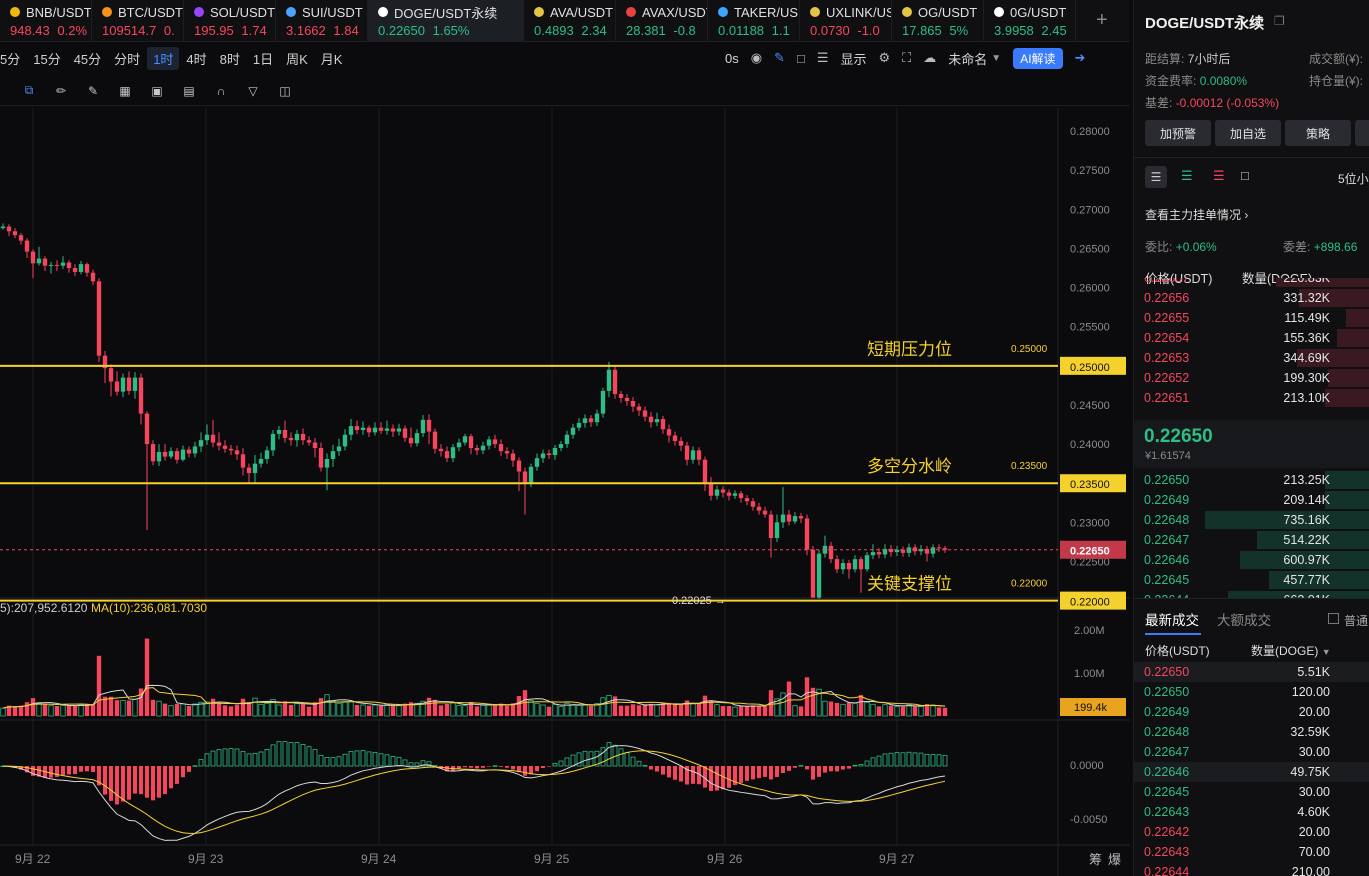 The height and width of the screenshot is (876, 1369). Describe the element at coordinates (196, 59) in the screenshot. I see `interval-5: 4时` at that location.